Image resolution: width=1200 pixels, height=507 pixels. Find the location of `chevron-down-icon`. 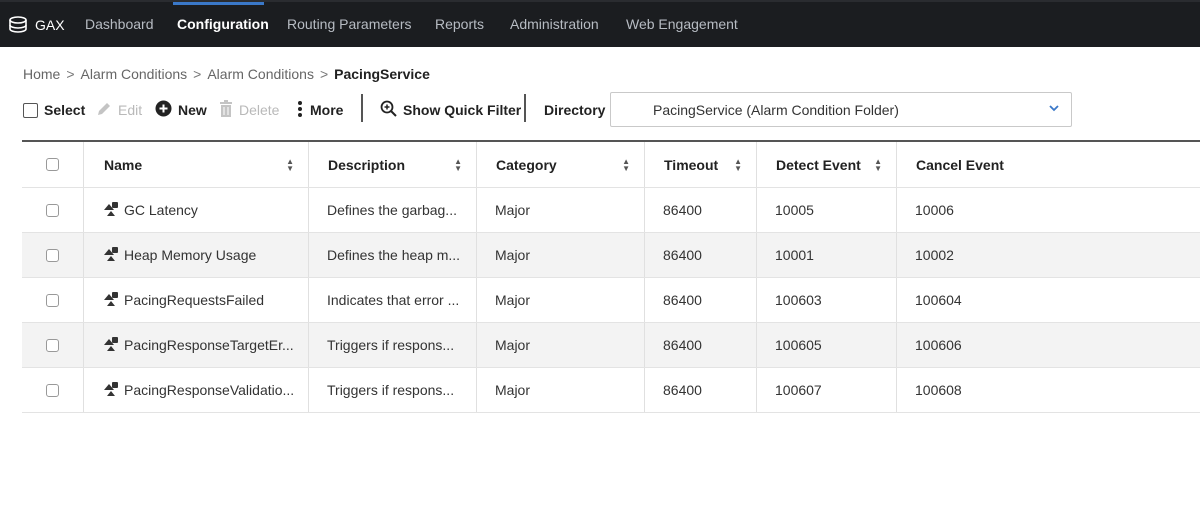

chevron-down-icon is located at coordinates (1054, 108).